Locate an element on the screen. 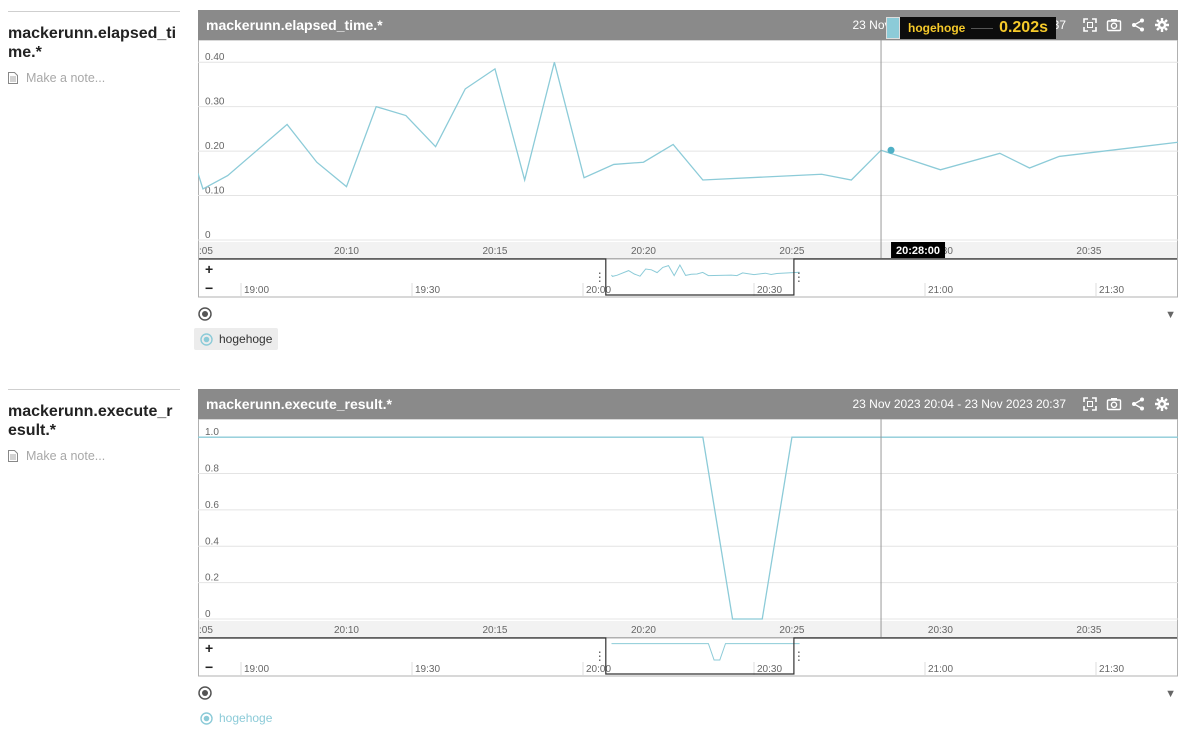 The width and height of the screenshot is (1200, 737). x-tick-label: :05 is located at coordinates (206, 251).